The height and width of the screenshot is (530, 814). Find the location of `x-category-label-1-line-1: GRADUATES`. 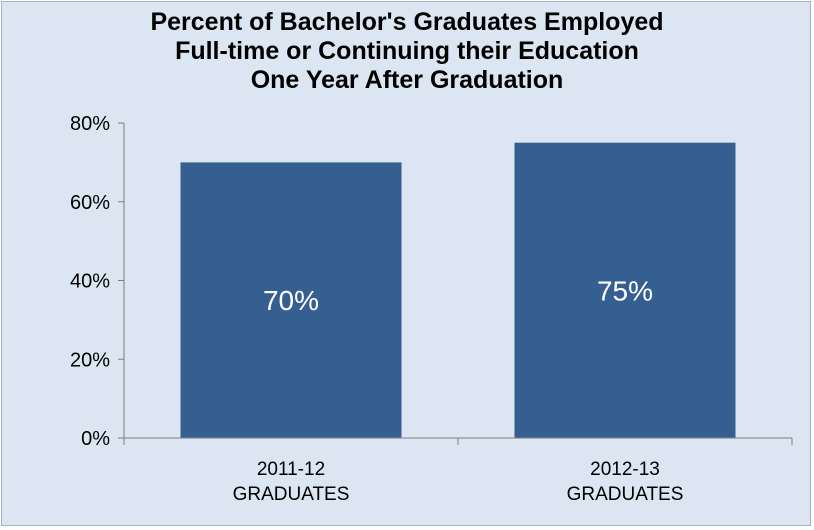

x-category-label-1-line-1: GRADUATES is located at coordinates (625, 494).